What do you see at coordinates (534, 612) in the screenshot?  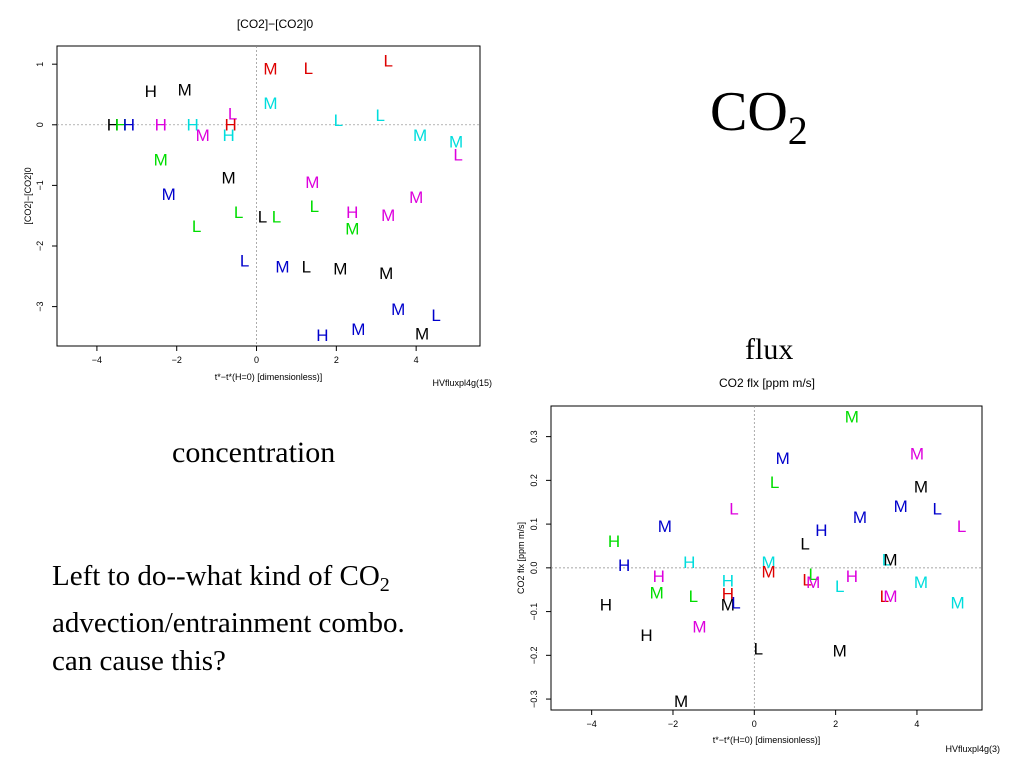 I see `y-tick-label: −0.1` at bounding box center [534, 612].